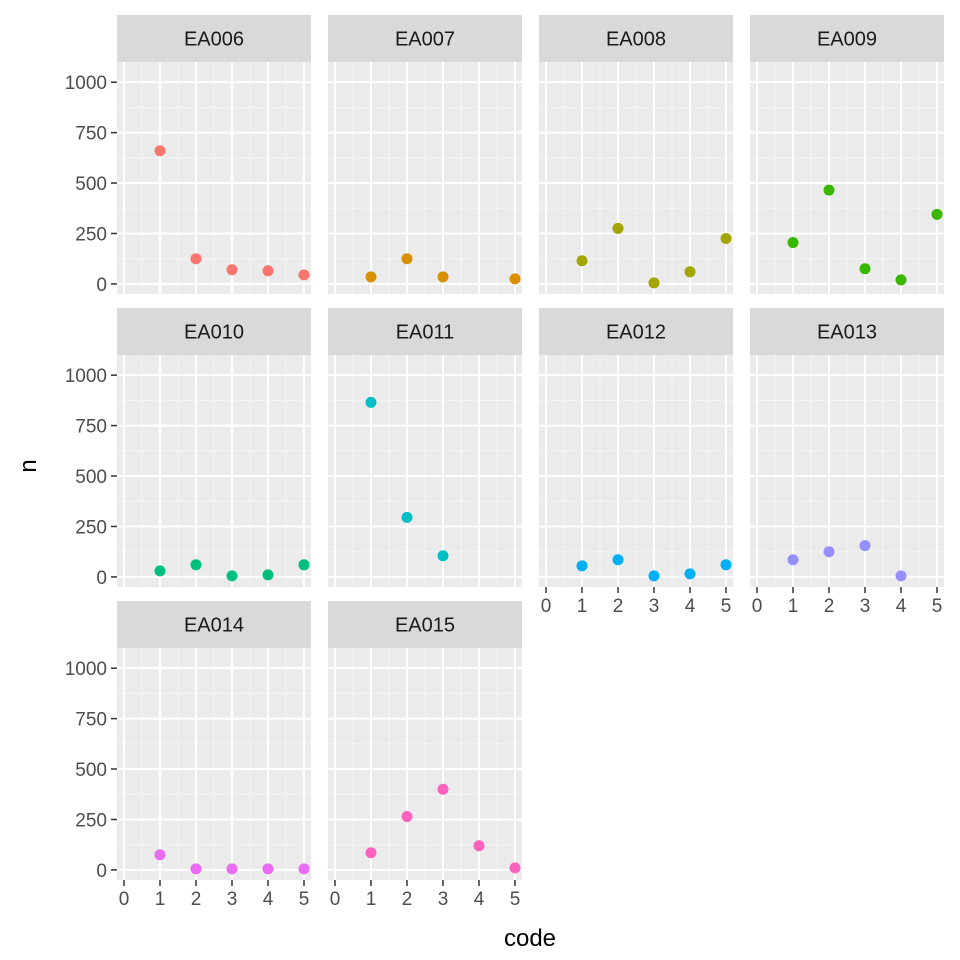  What do you see at coordinates (425, 447) in the screenshot?
I see `facet-panel: EA011` at bounding box center [425, 447].